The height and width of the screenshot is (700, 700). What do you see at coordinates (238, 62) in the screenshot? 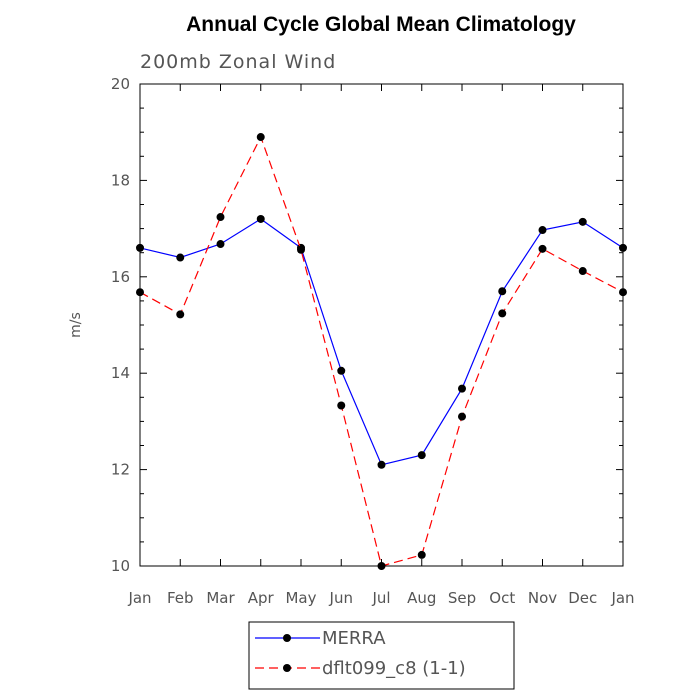
I see `chart-subtitle: 200mb Zonal Wind` at bounding box center [238, 62].